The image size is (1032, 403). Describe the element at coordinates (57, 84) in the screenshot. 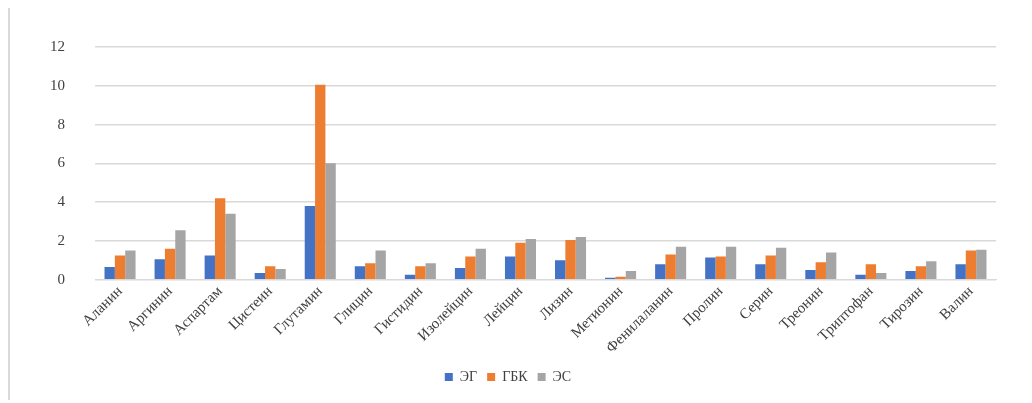

I see `y-tick-label: 10` at that location.